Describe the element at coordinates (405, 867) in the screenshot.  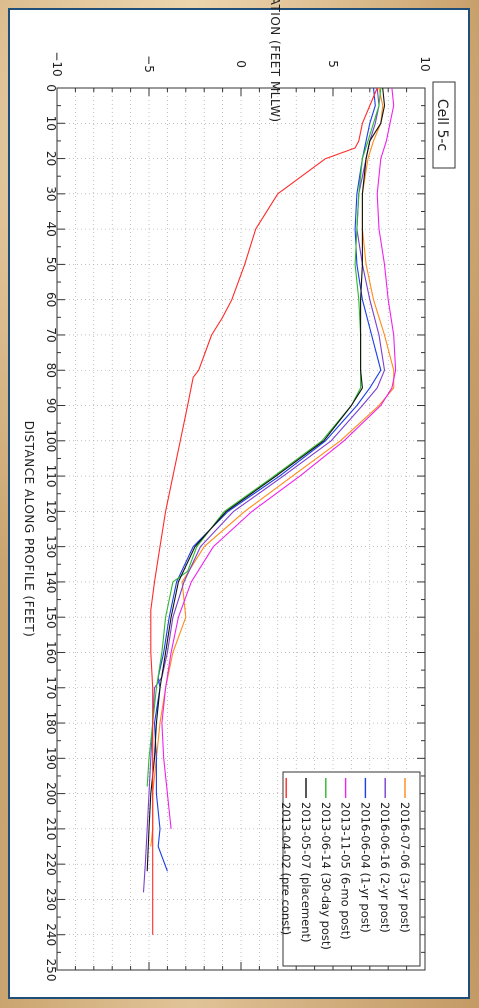
I see `legend-label: 2016-07-06 (3-yr post)` at that location.